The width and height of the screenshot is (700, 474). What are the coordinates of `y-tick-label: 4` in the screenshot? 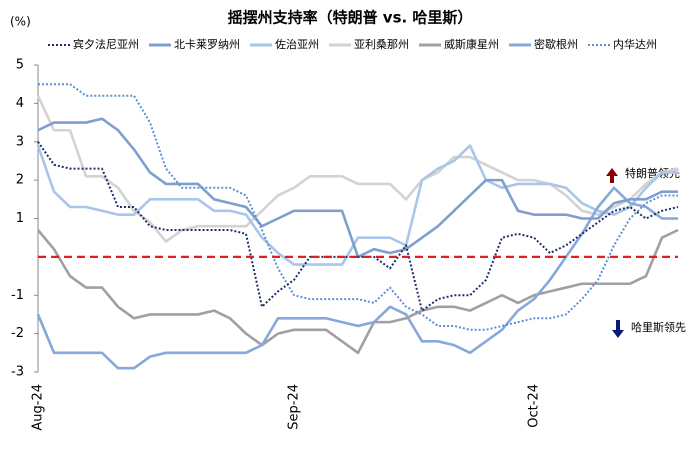 It's located at (20, 103).